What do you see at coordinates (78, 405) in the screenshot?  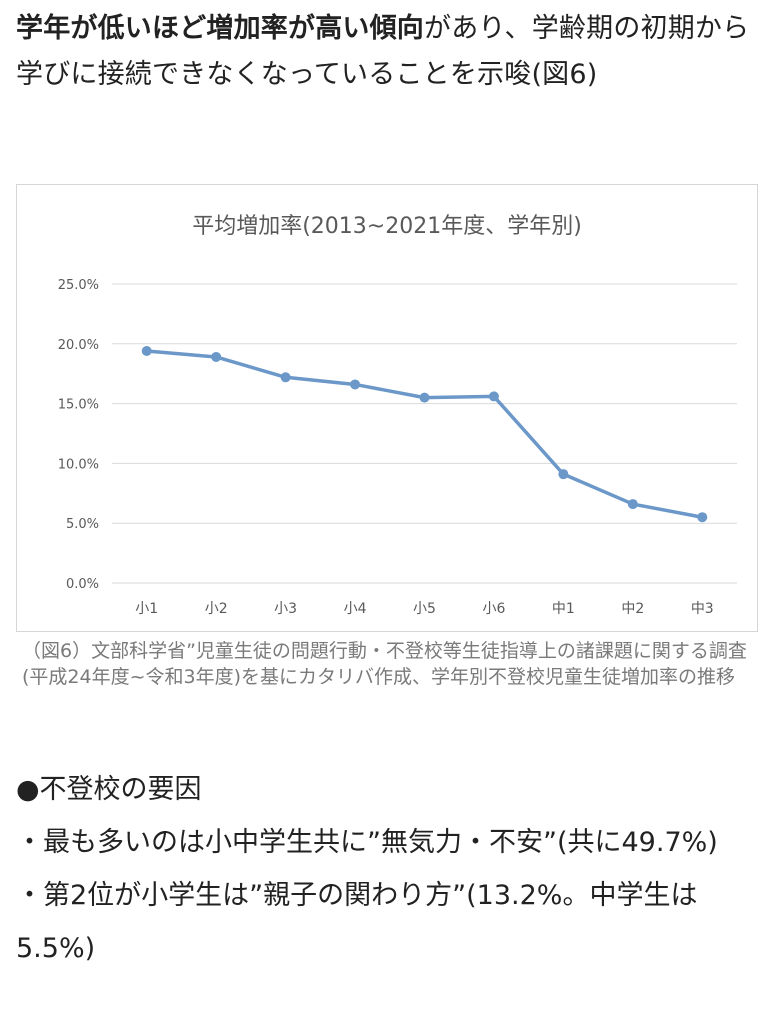 I see `y-tick-label: 15.0%` at bounding box center [78, 405].